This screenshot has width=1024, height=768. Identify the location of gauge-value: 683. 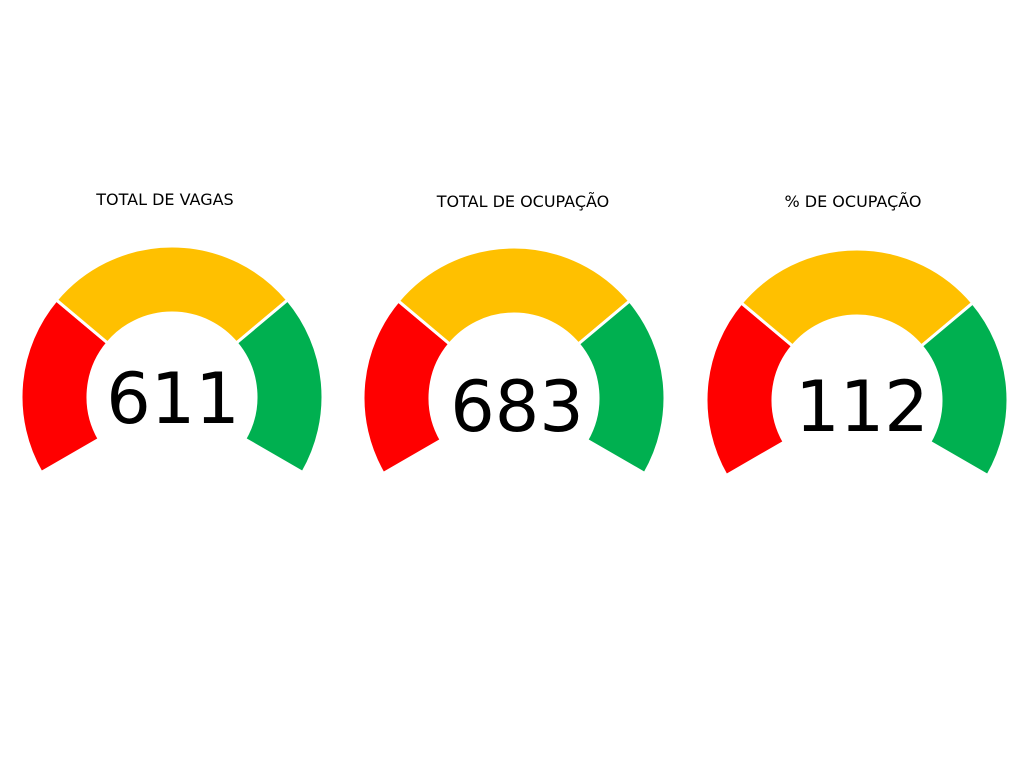
(517, 407).